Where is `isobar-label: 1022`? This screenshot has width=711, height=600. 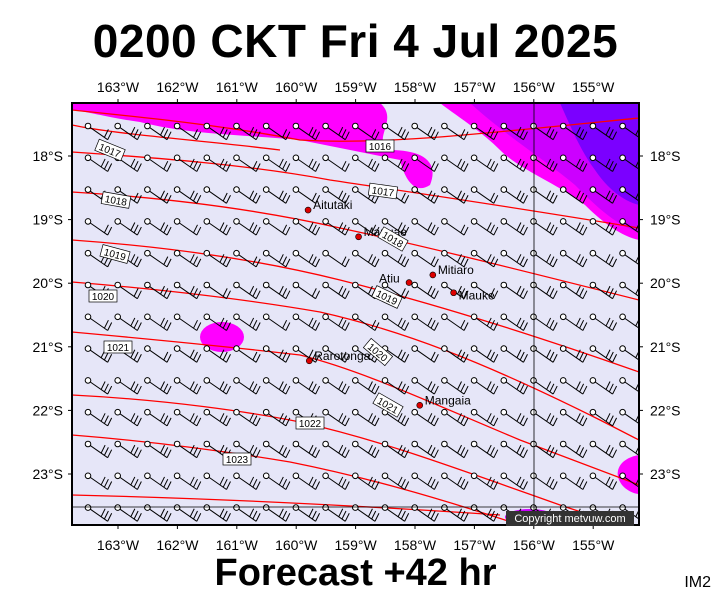
isobar-label: 1022 is located at coordinates (310, 423).